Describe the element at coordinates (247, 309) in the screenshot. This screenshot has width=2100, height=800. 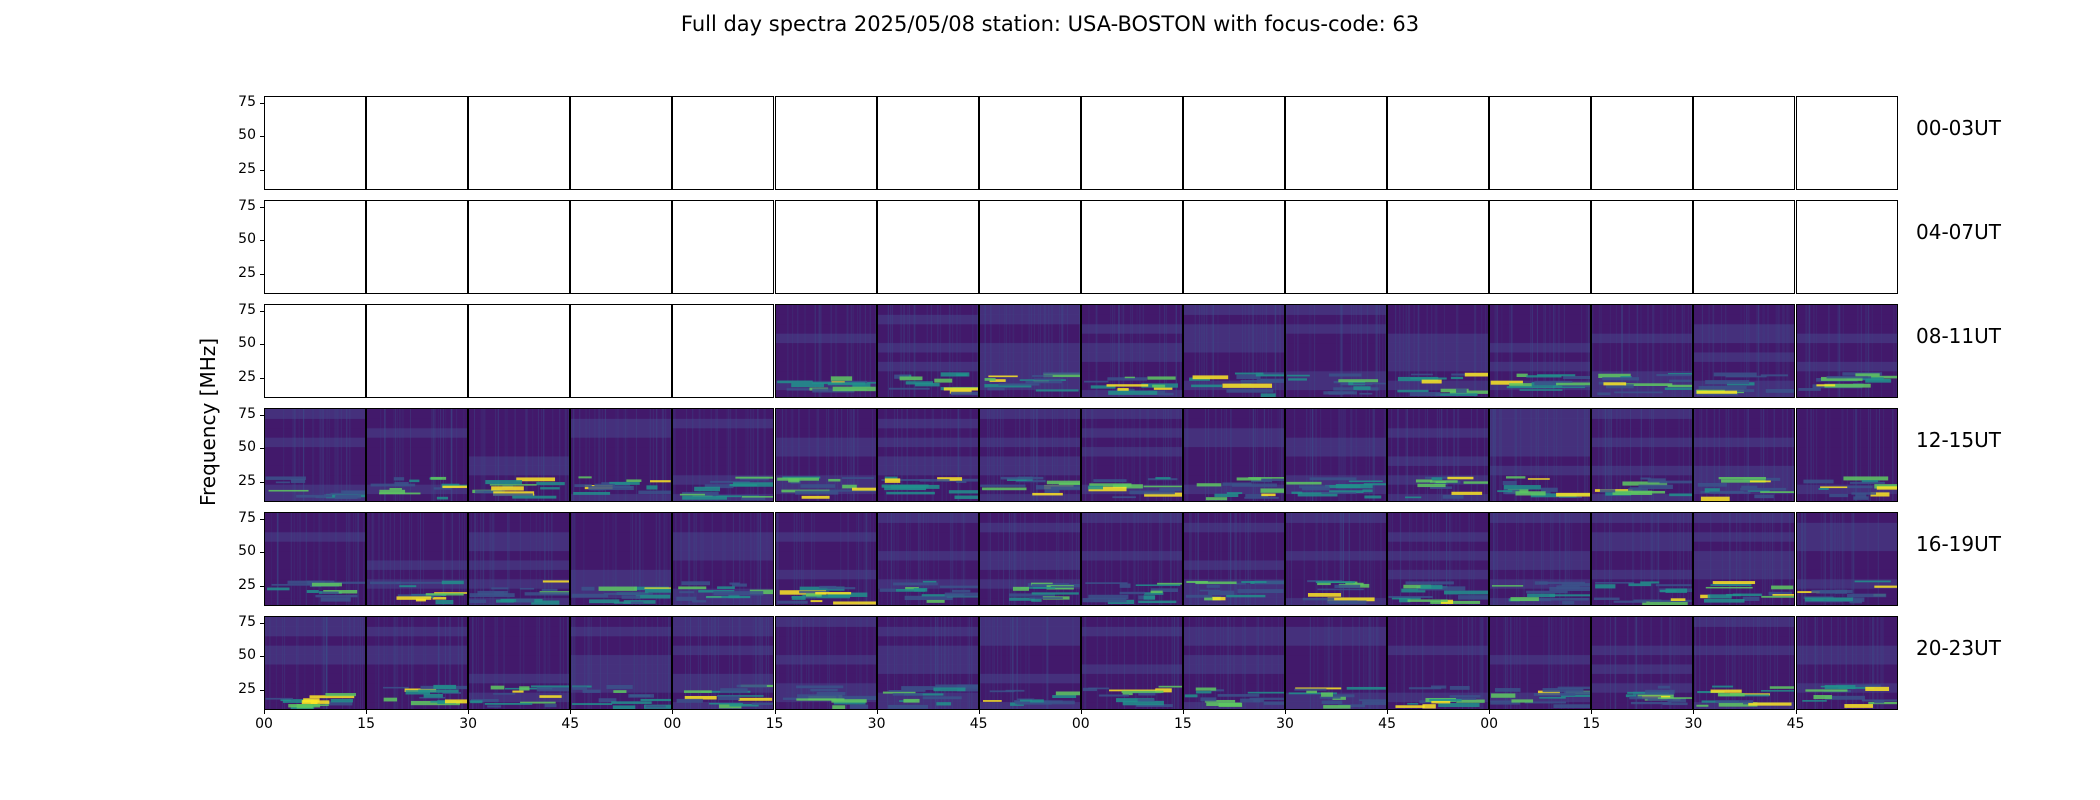
I see `y-tick-label: 75` at that location.